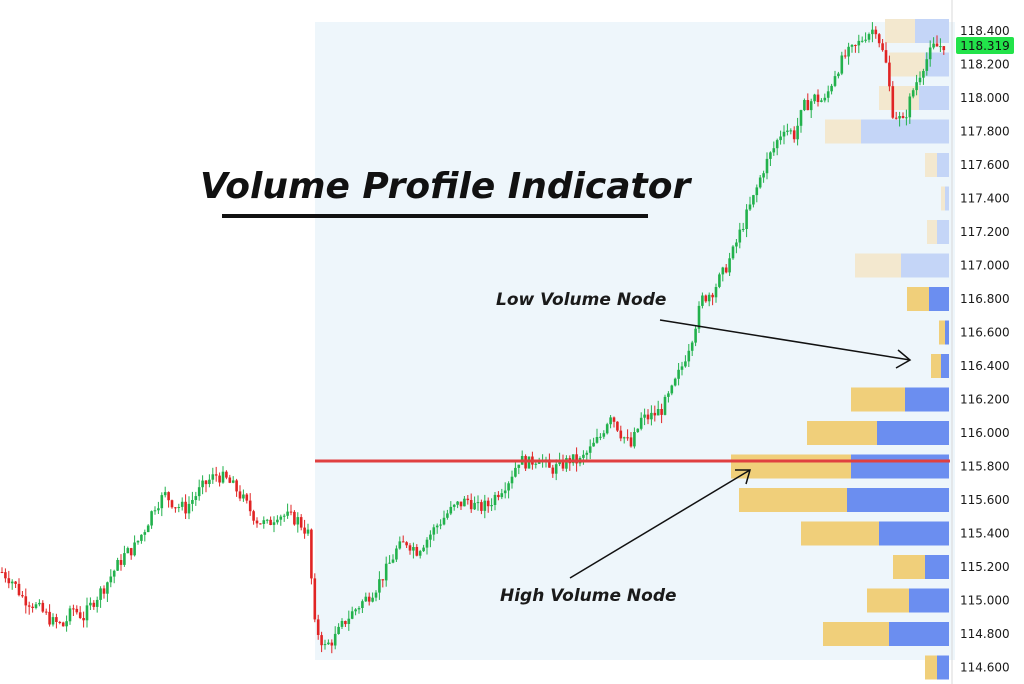 This screenshot has height=684, width=1024. What do you see at coordinates (985, 467) in the screenshot?
I see `price-tick-label: 115.800` at bounding box center [985, 467].